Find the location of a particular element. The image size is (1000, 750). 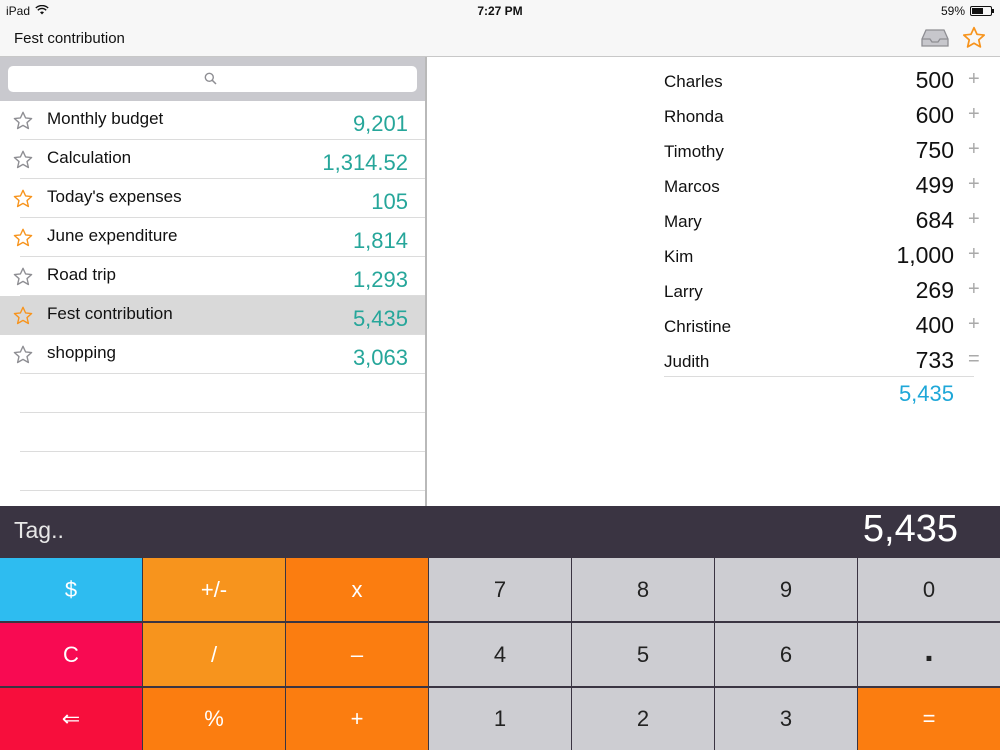

subtract-key: – is located at coordinates (357, 654).